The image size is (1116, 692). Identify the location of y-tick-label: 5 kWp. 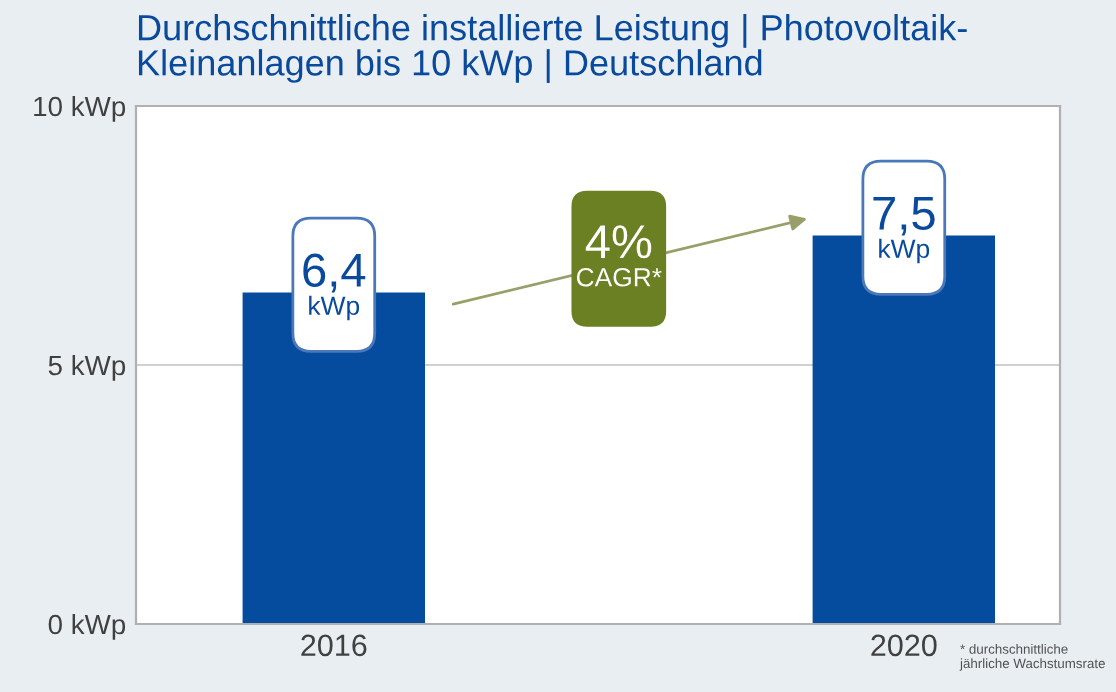
(87, 367).